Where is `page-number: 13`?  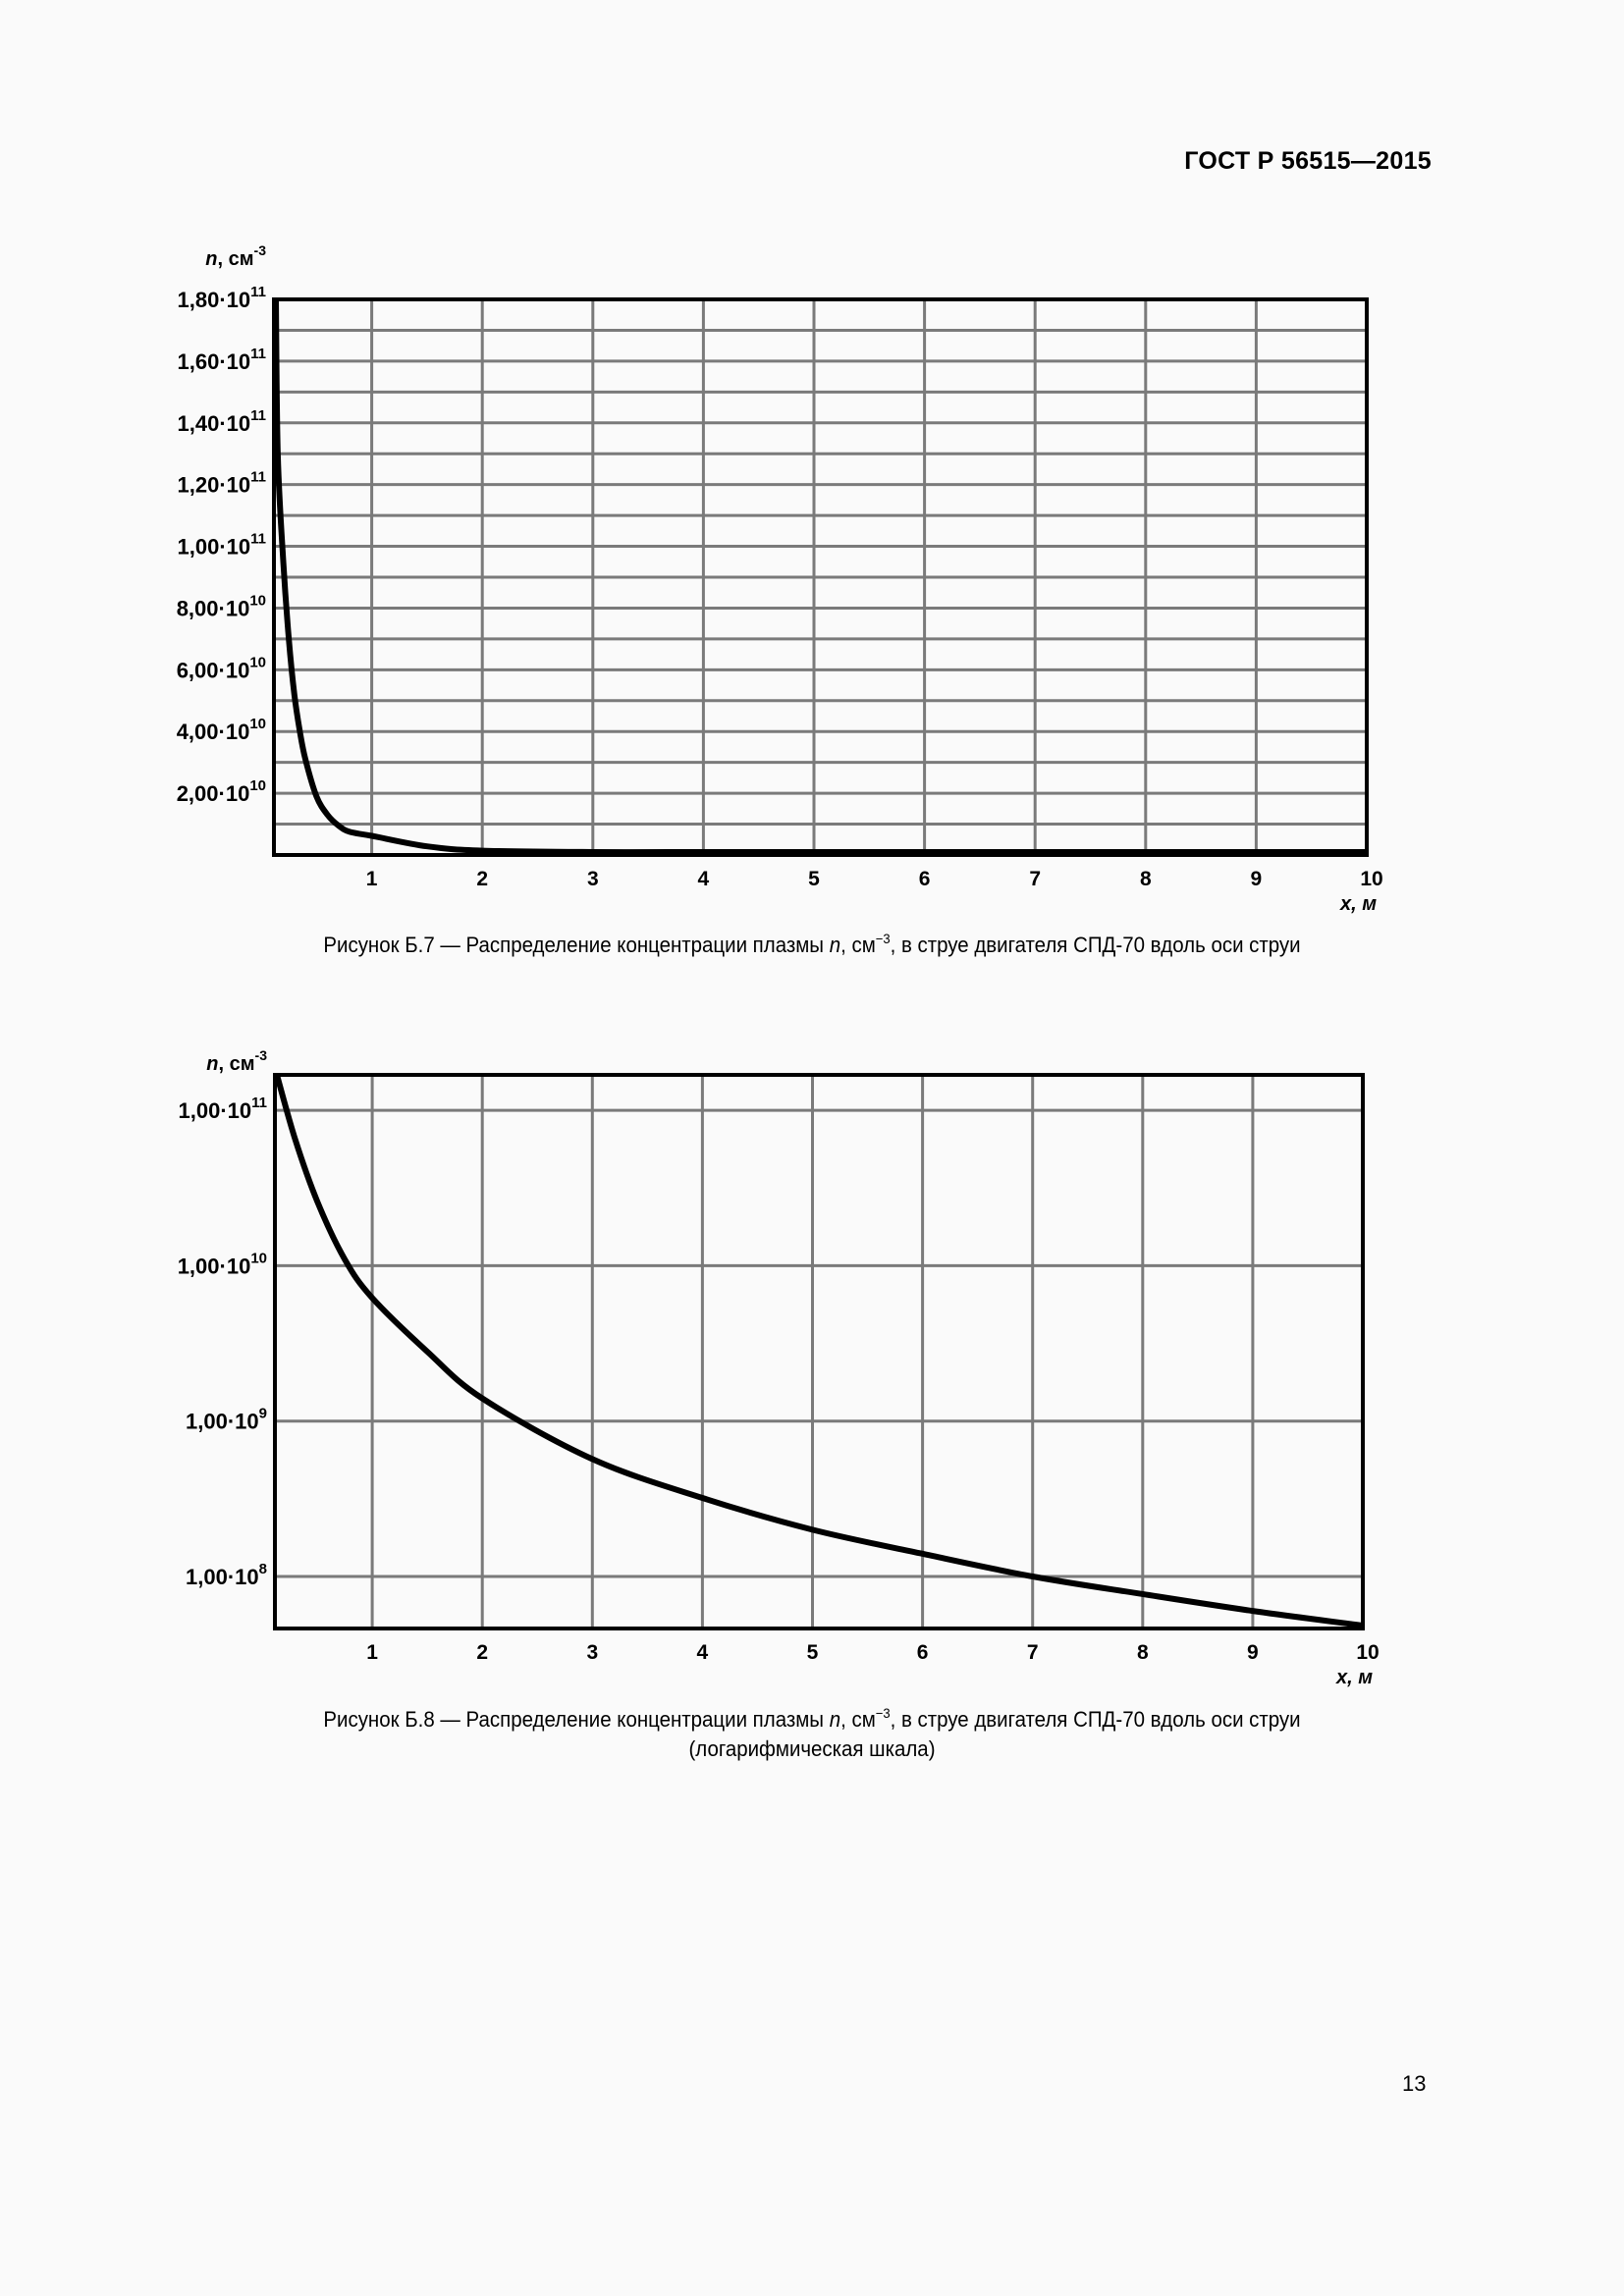 page-number: 13 is located at coordinates (1414, 2083).